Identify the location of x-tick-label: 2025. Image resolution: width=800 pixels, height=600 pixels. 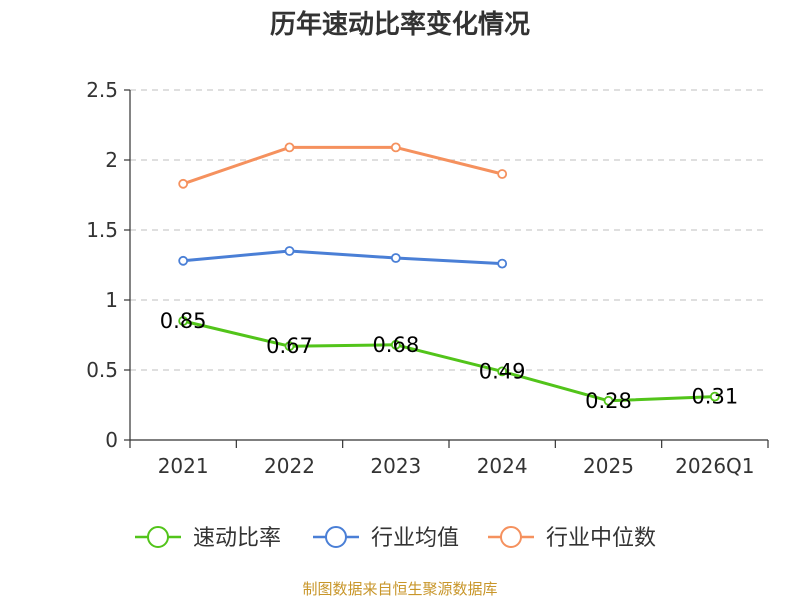
(608, 466).